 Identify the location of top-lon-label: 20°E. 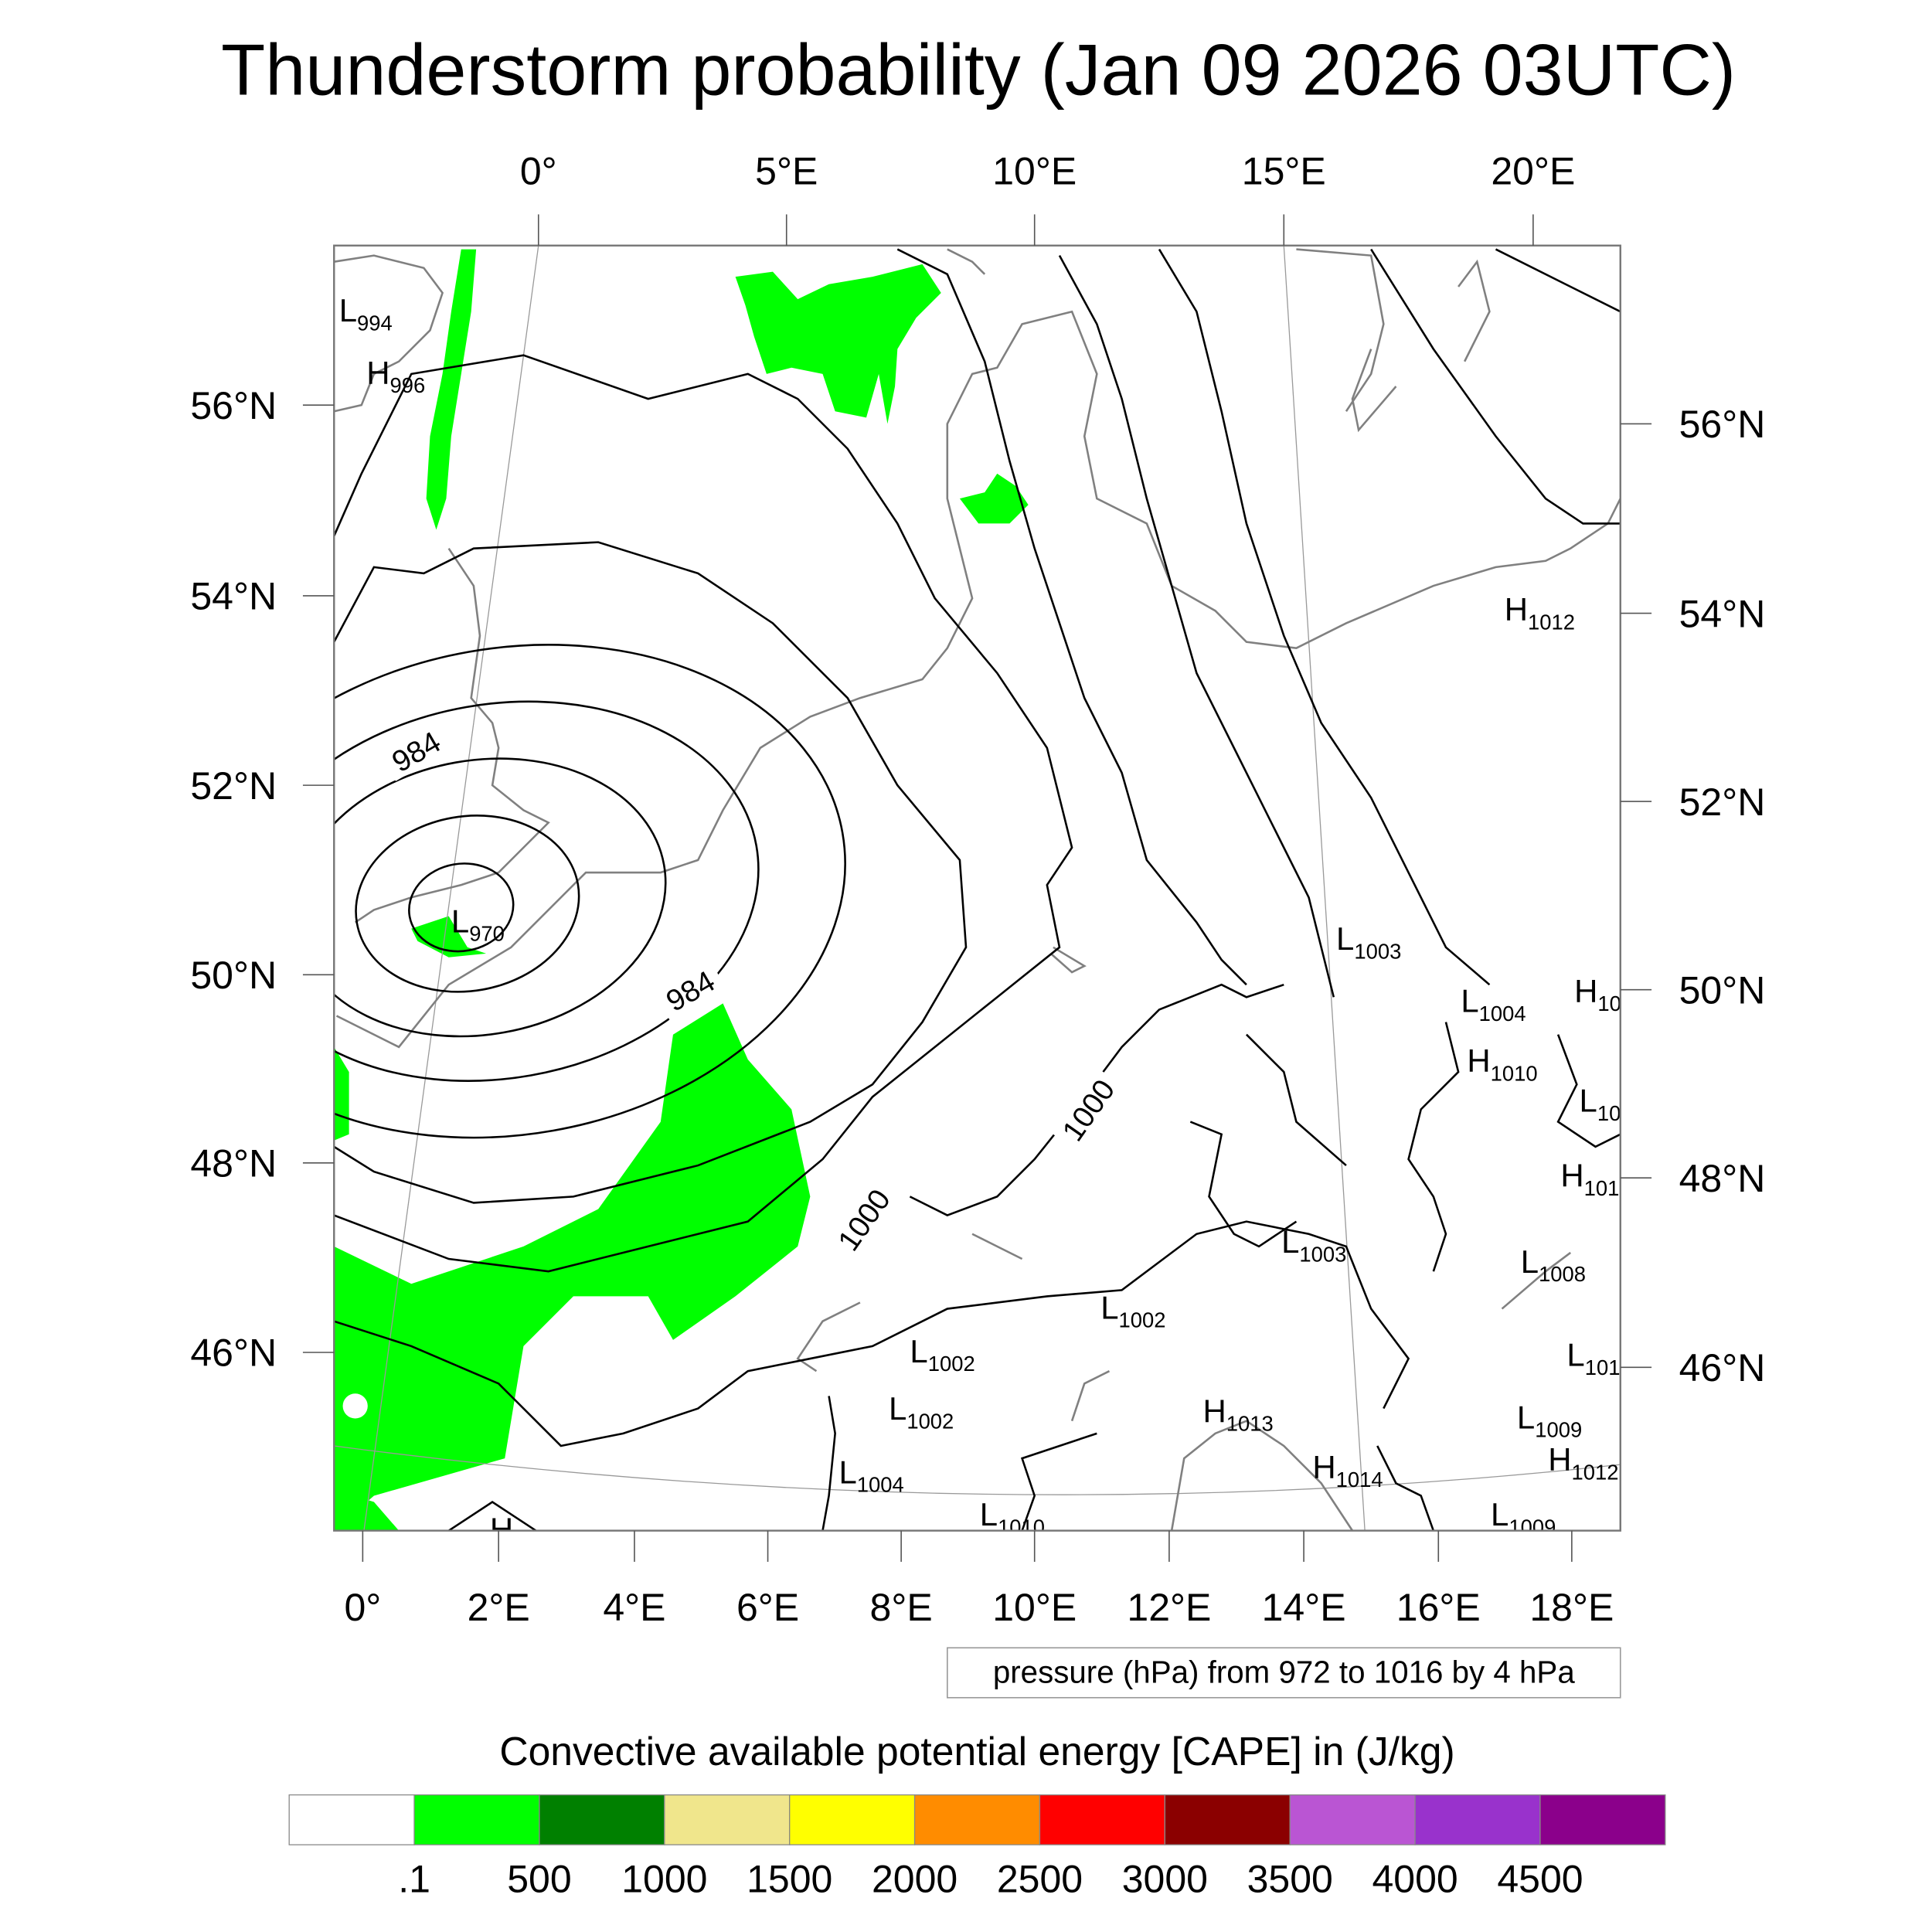
(1533, 171).